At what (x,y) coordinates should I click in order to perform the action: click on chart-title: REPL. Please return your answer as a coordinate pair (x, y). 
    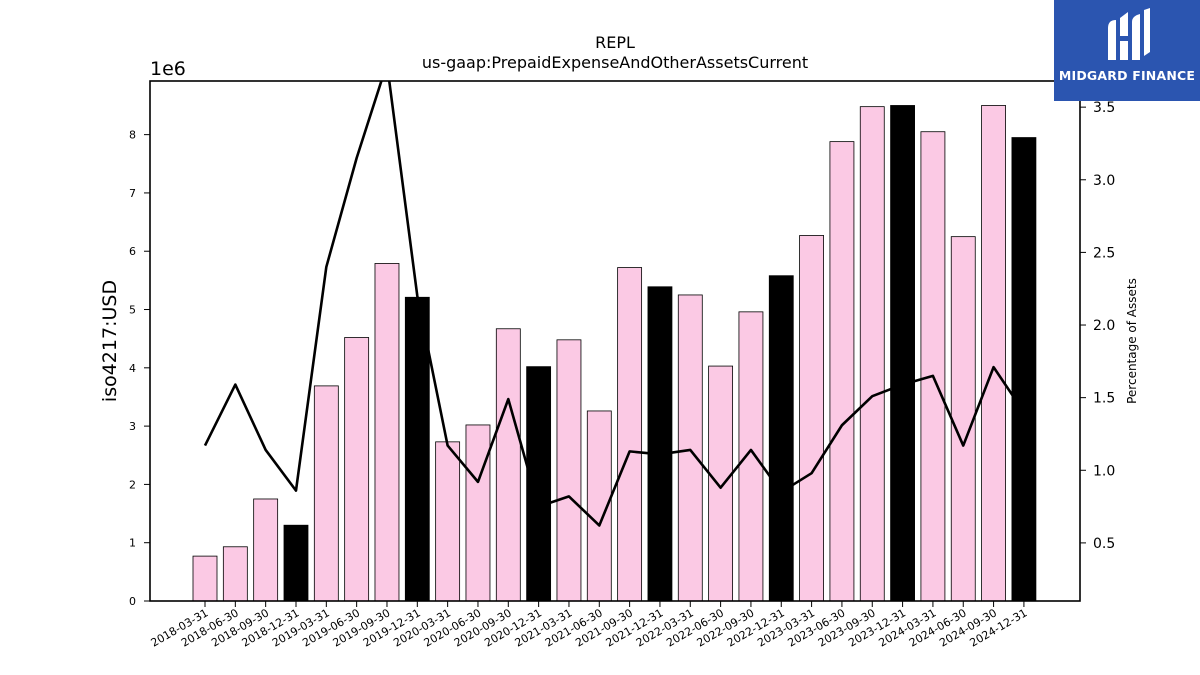
    Looking at the image, I should click on (615, 42).